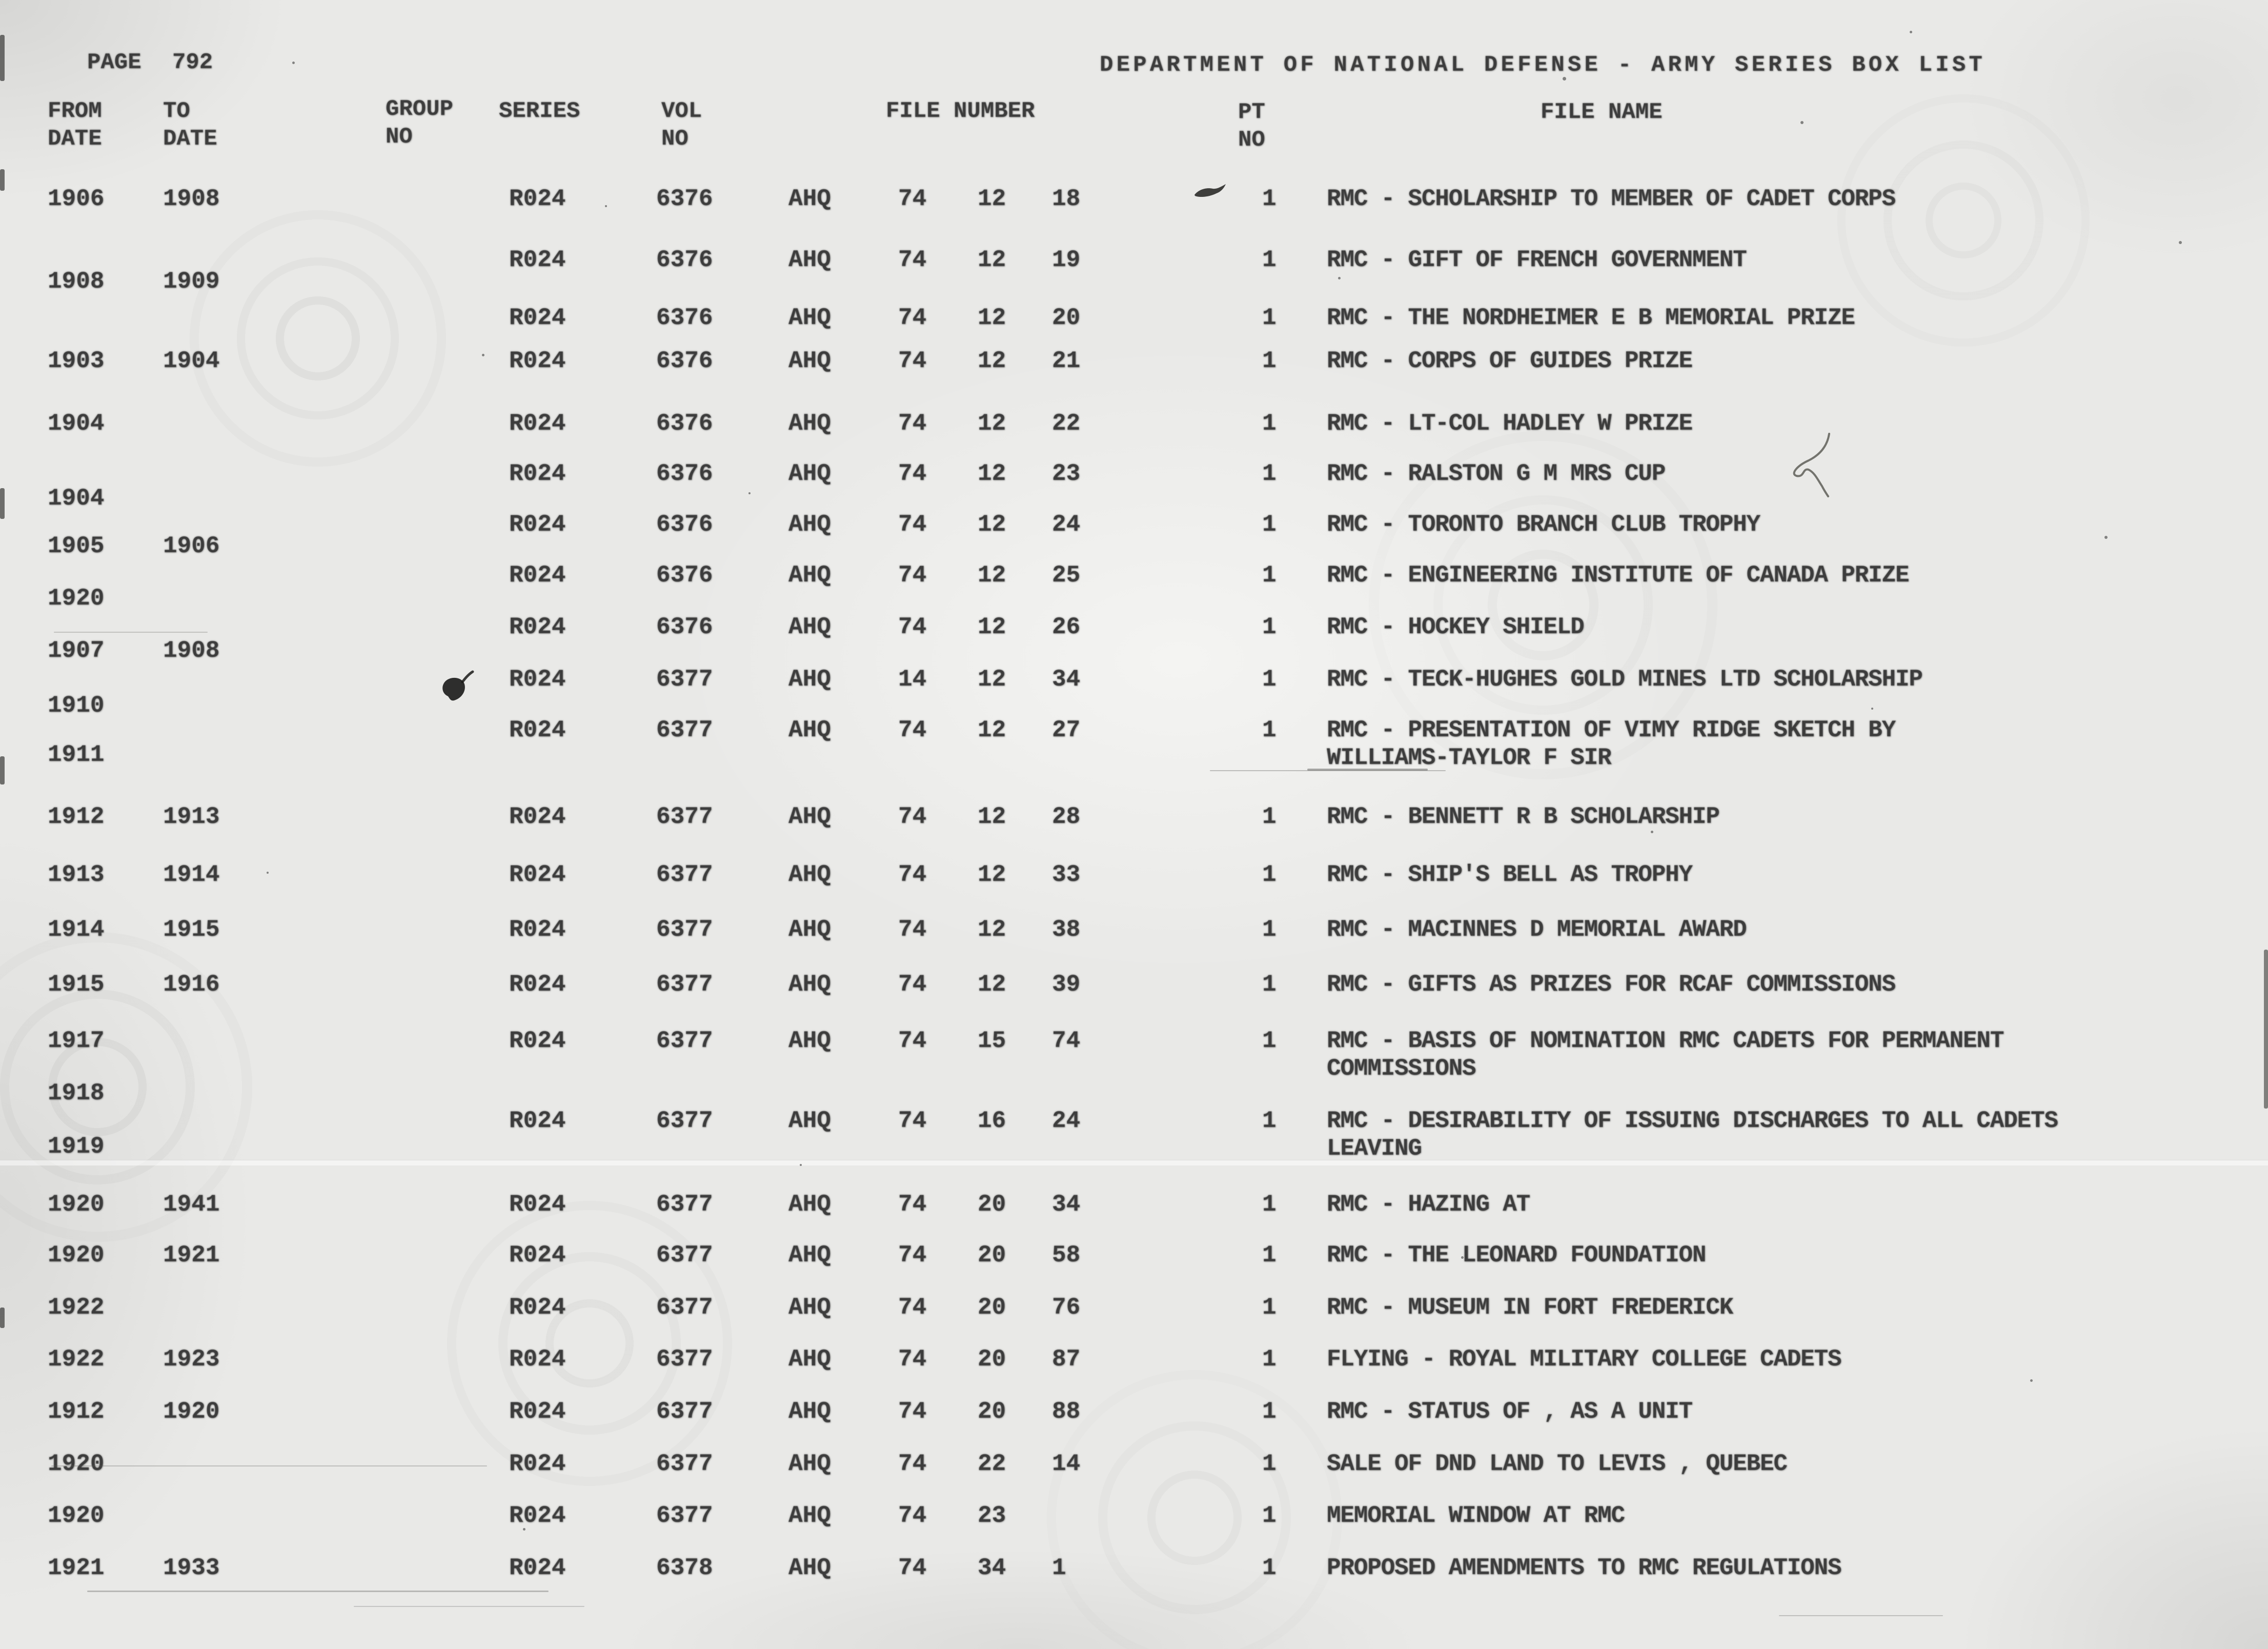 This screenshot has height=1649, width=2268. I want to click on column-header-to-date-line2: DATE, so click(190, 139).